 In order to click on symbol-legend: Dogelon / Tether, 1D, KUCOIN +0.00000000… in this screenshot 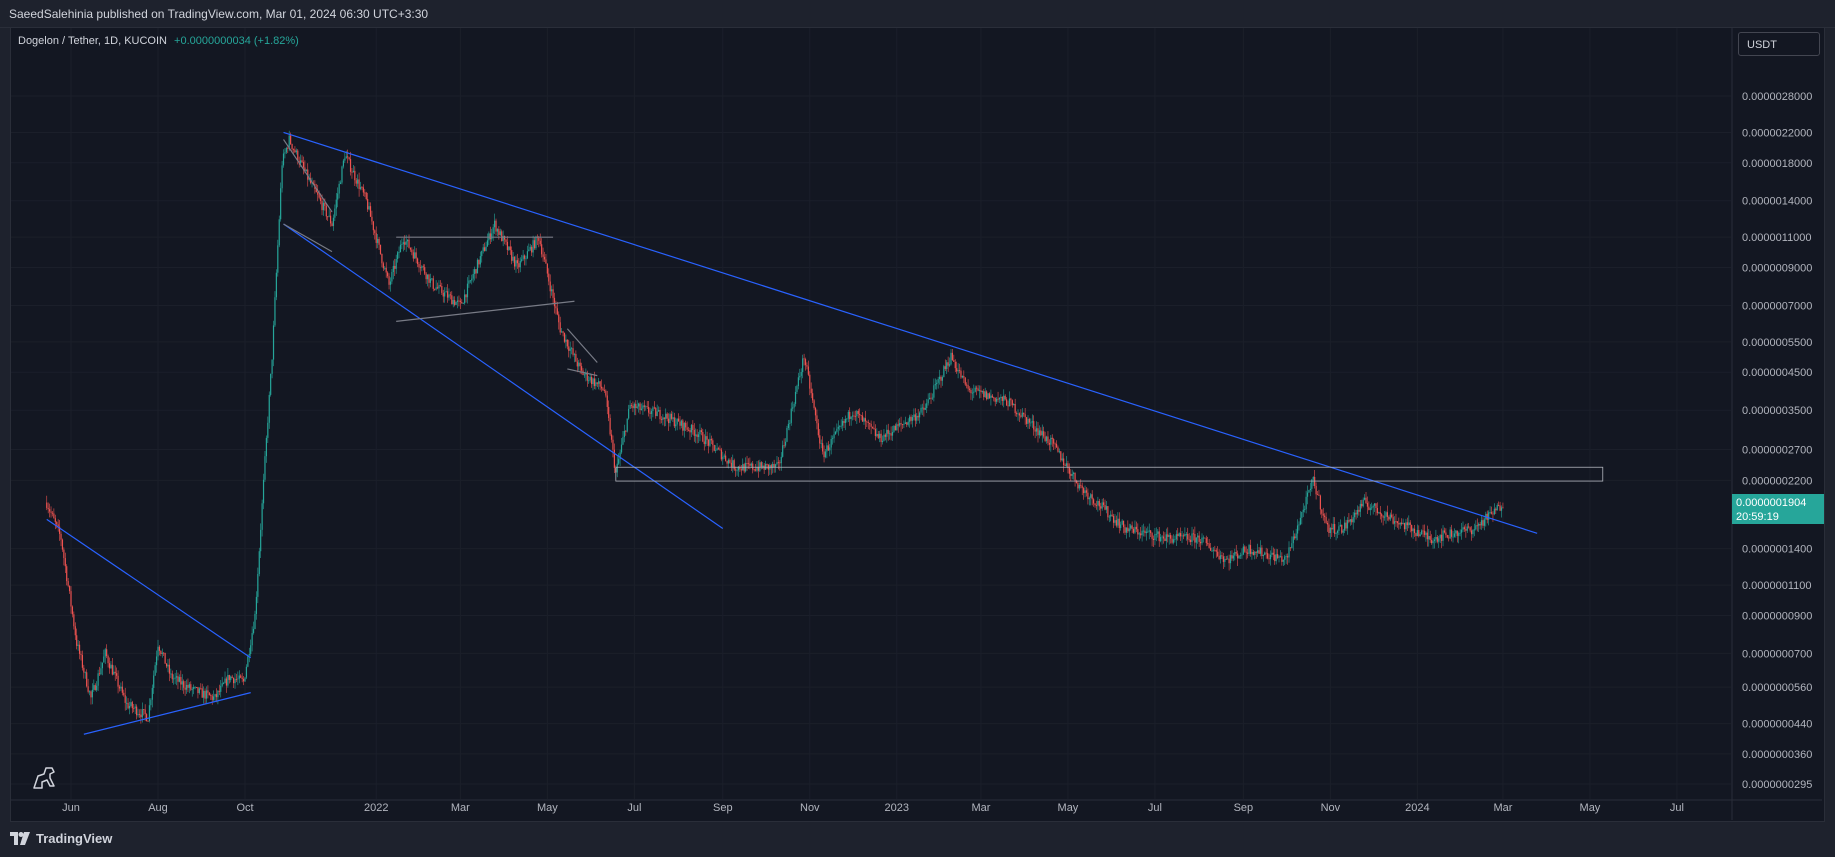, I will do `click(158, 41)`.